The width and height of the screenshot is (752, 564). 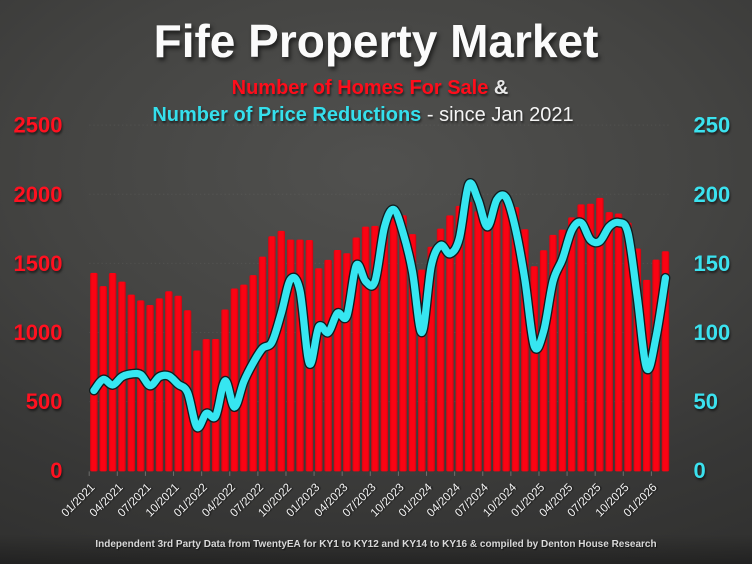 What do you see at coordinates (712, 125) in the screenshot?
I see `svg-text: 250` at bounding box center [712, 125].